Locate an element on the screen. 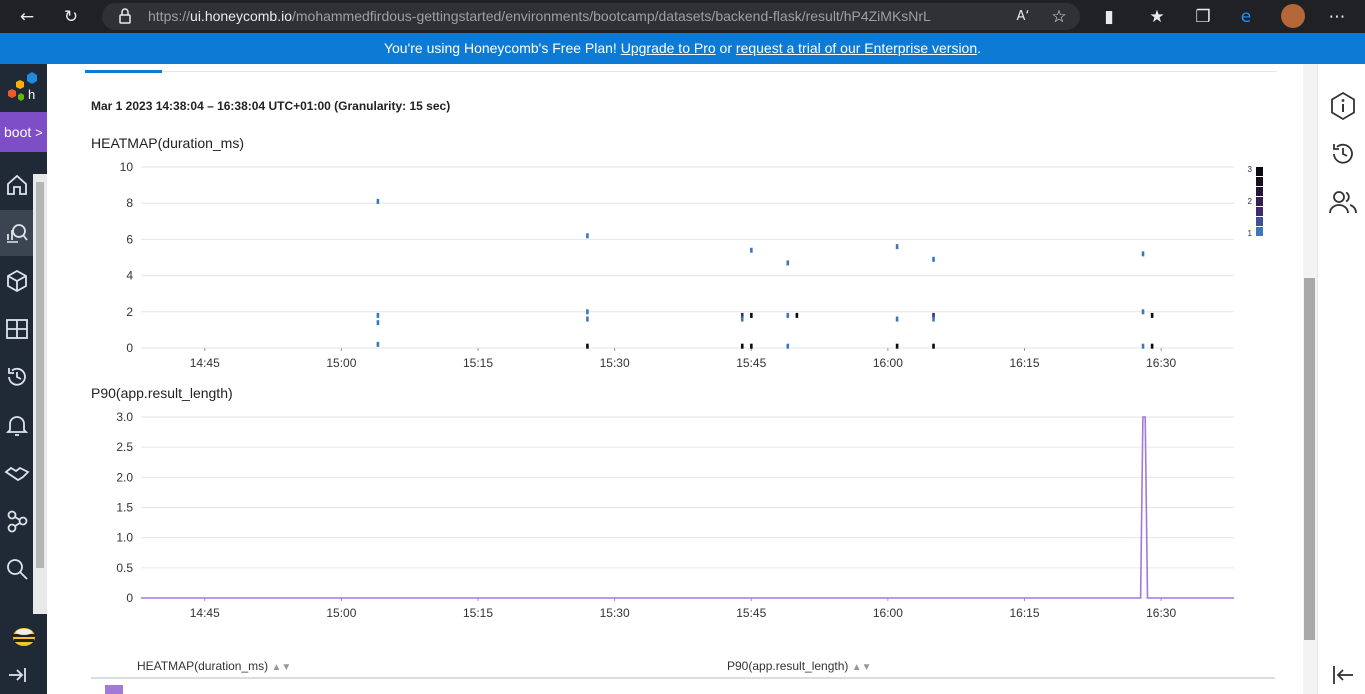  p90-x-tick: 14:45 is located at coordinates (205, 613).